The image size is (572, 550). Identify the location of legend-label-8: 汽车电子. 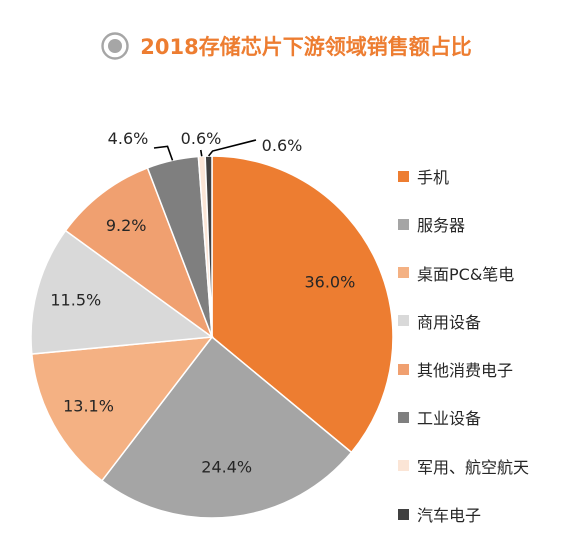
(449, 516).